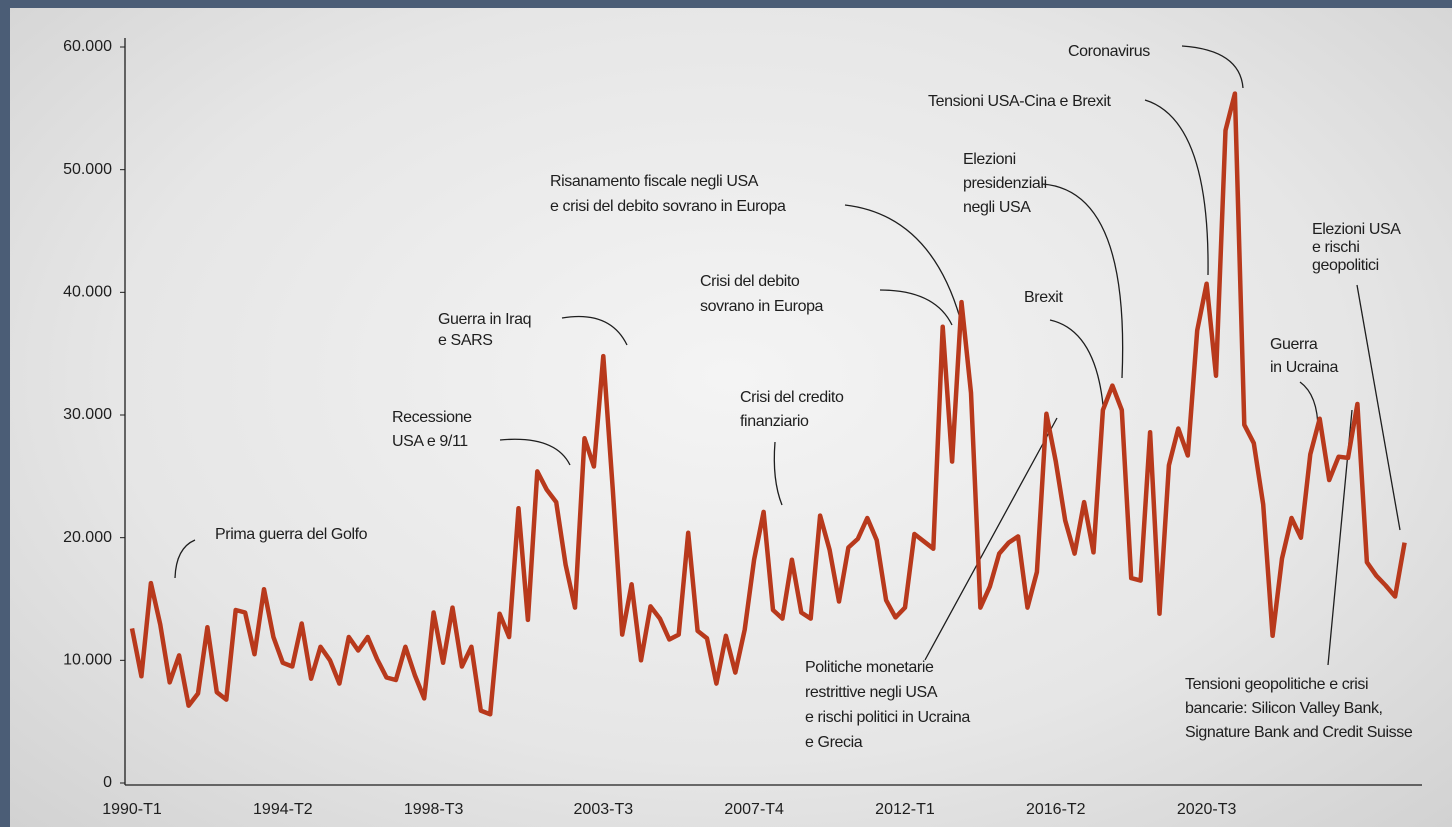  What do you see at coordinates (1005, 183) in the screenshot?
I see `annotation: presidenziali` at bounding box center [1005, 183].